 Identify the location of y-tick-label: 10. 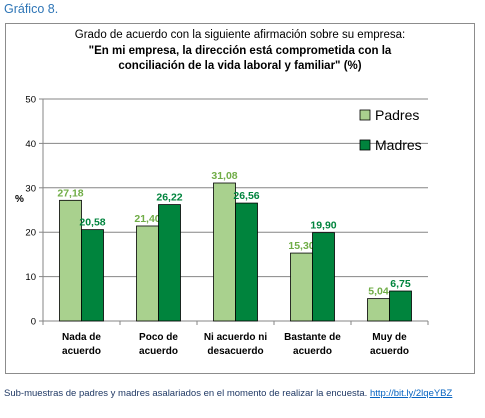
(30, 277).